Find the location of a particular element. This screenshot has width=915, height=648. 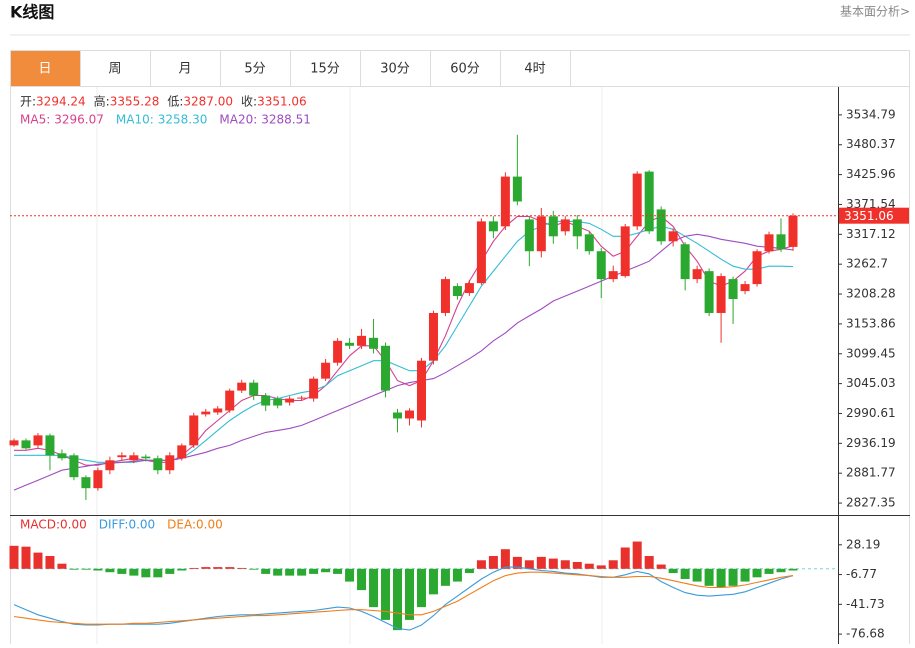

tab: 60分 is located at coordinates (465, 68).